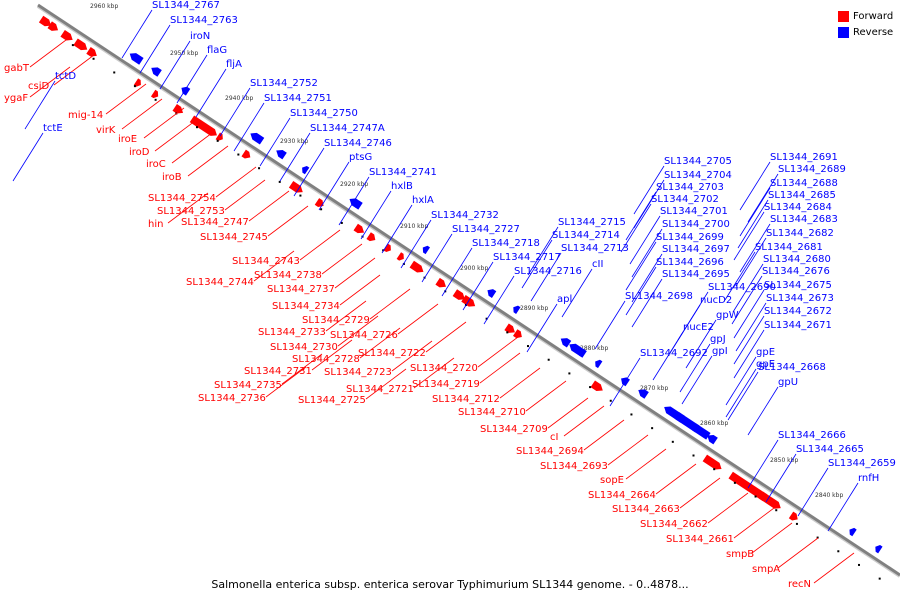 The width and height of the screenshot is (900, 600). What do you see at coordinates (812, 435) in the screenshot?
I see `reverse-gene-label: SL1344_2666` at bounding box center [812, 435].